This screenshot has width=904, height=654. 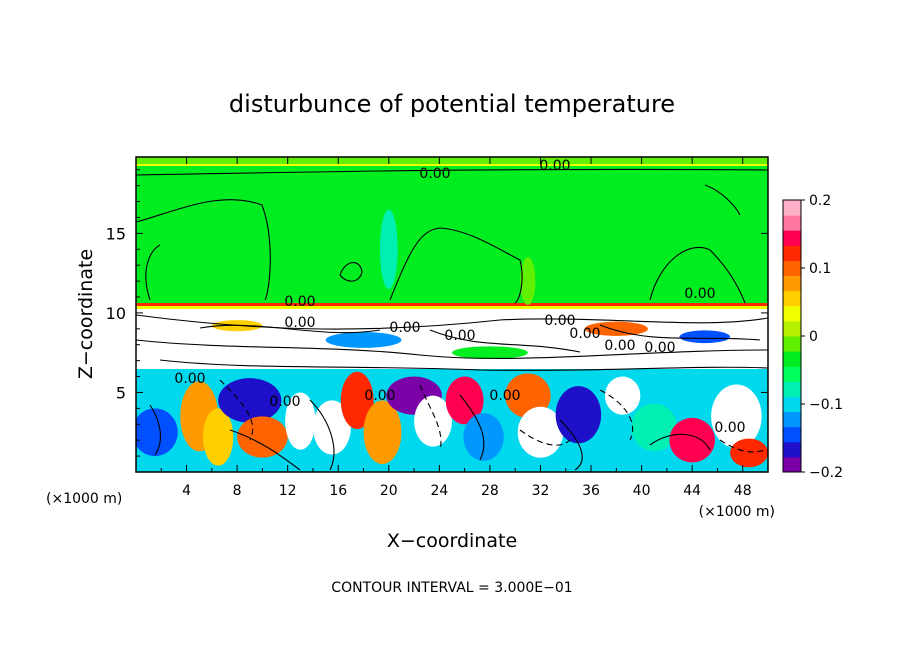 I want to click on x-tick-label: 20, so click(x=389, y=491).